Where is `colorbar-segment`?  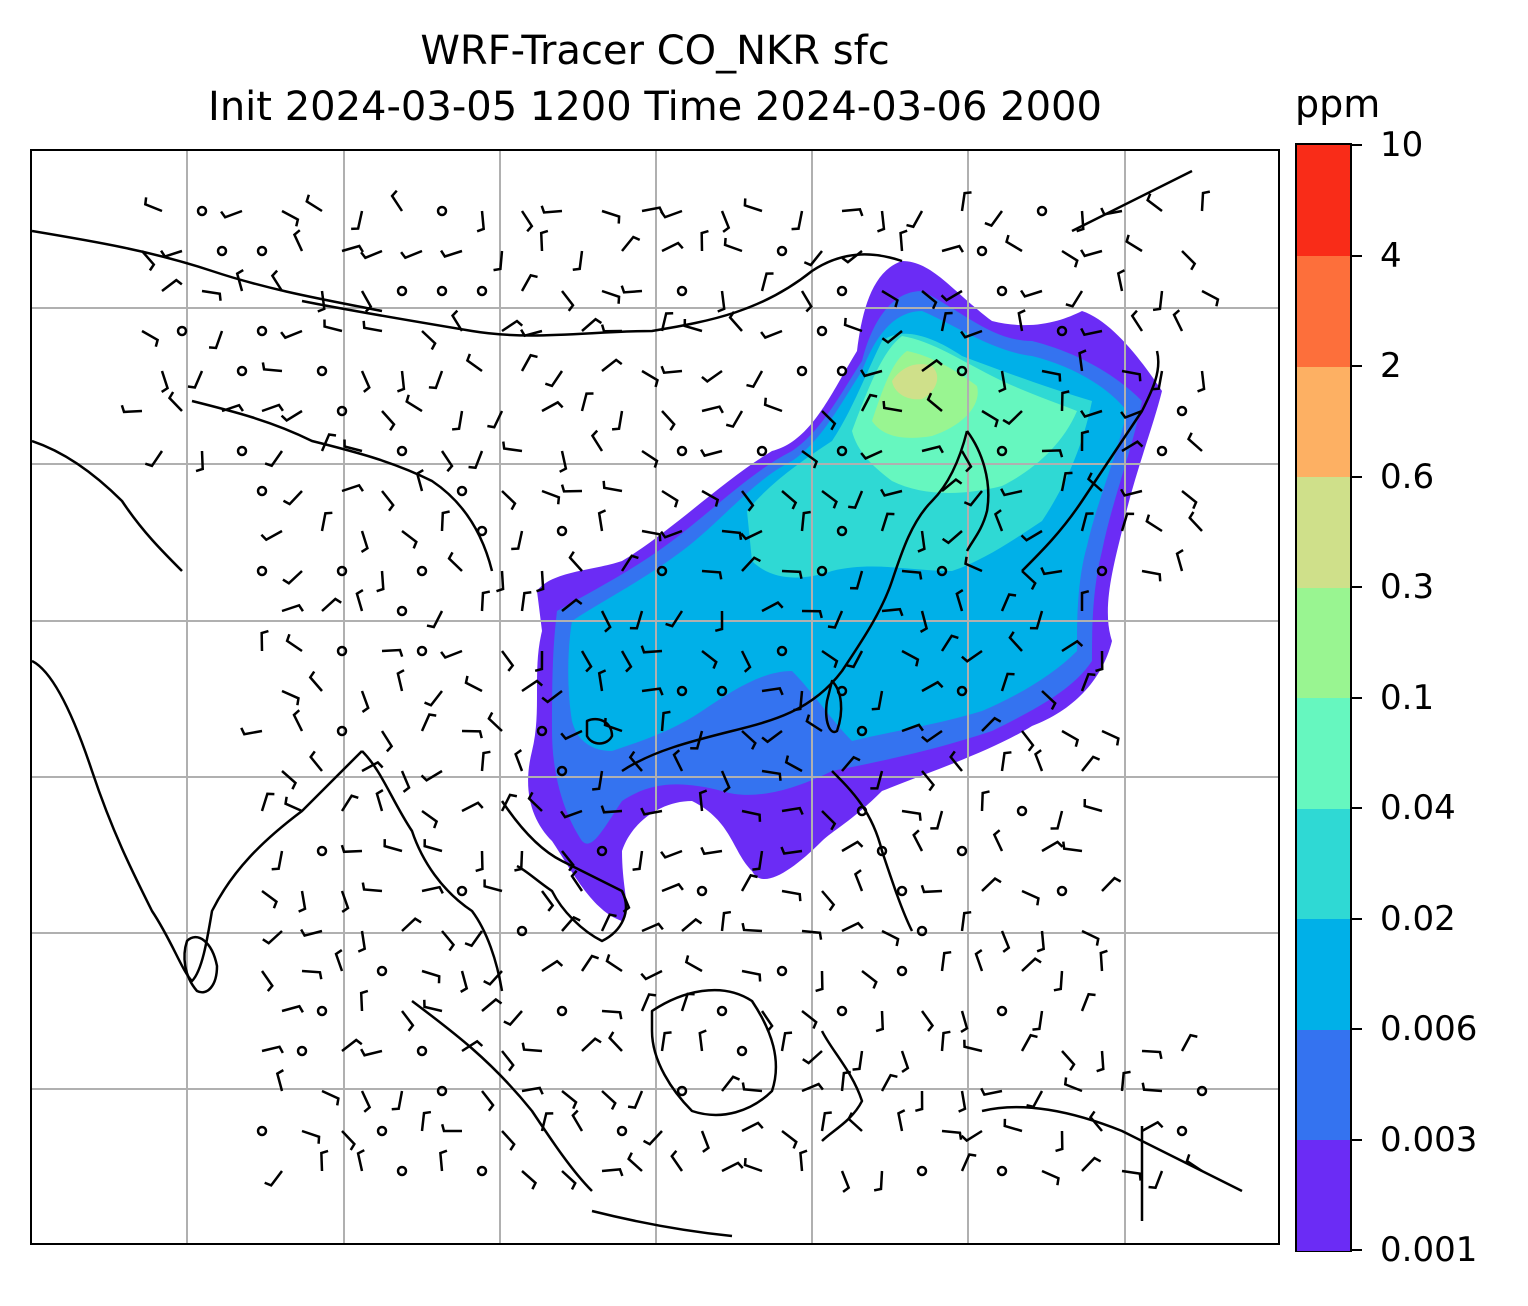 colorbar-segment is located at coordinates (1323, 642).